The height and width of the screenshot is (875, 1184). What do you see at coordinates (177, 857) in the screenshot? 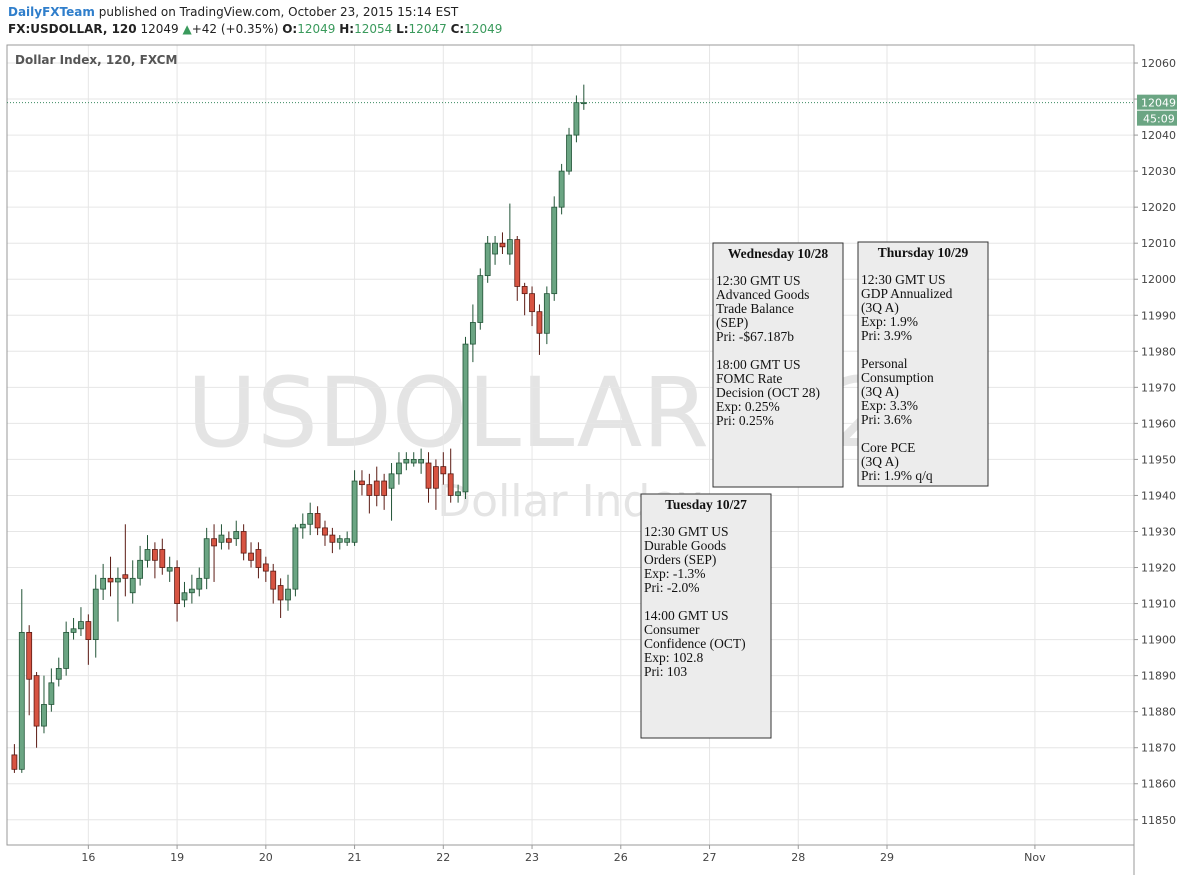
I see `x-tick-label: 19` at bounding box center [177, 857].